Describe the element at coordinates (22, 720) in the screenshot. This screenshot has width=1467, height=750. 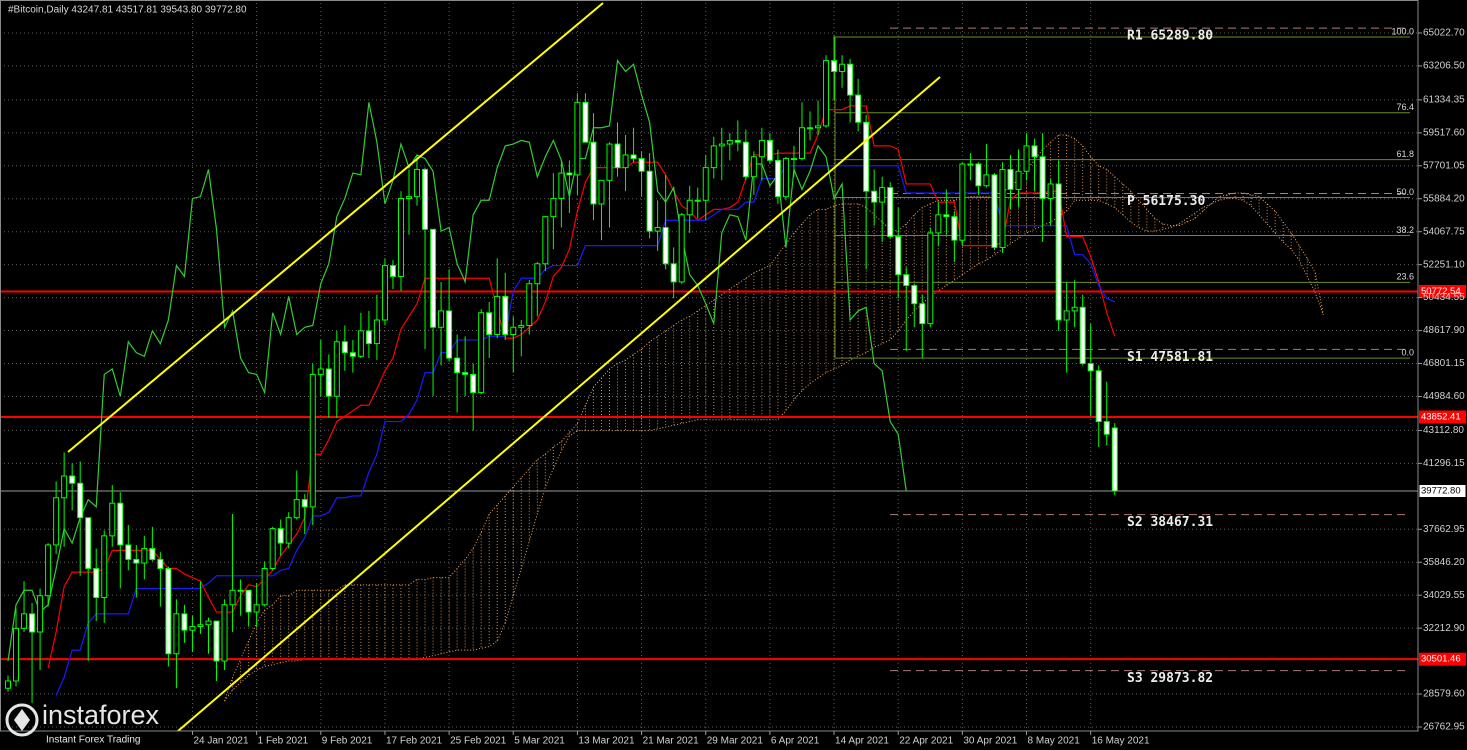
I see `logo-ring` at that location.